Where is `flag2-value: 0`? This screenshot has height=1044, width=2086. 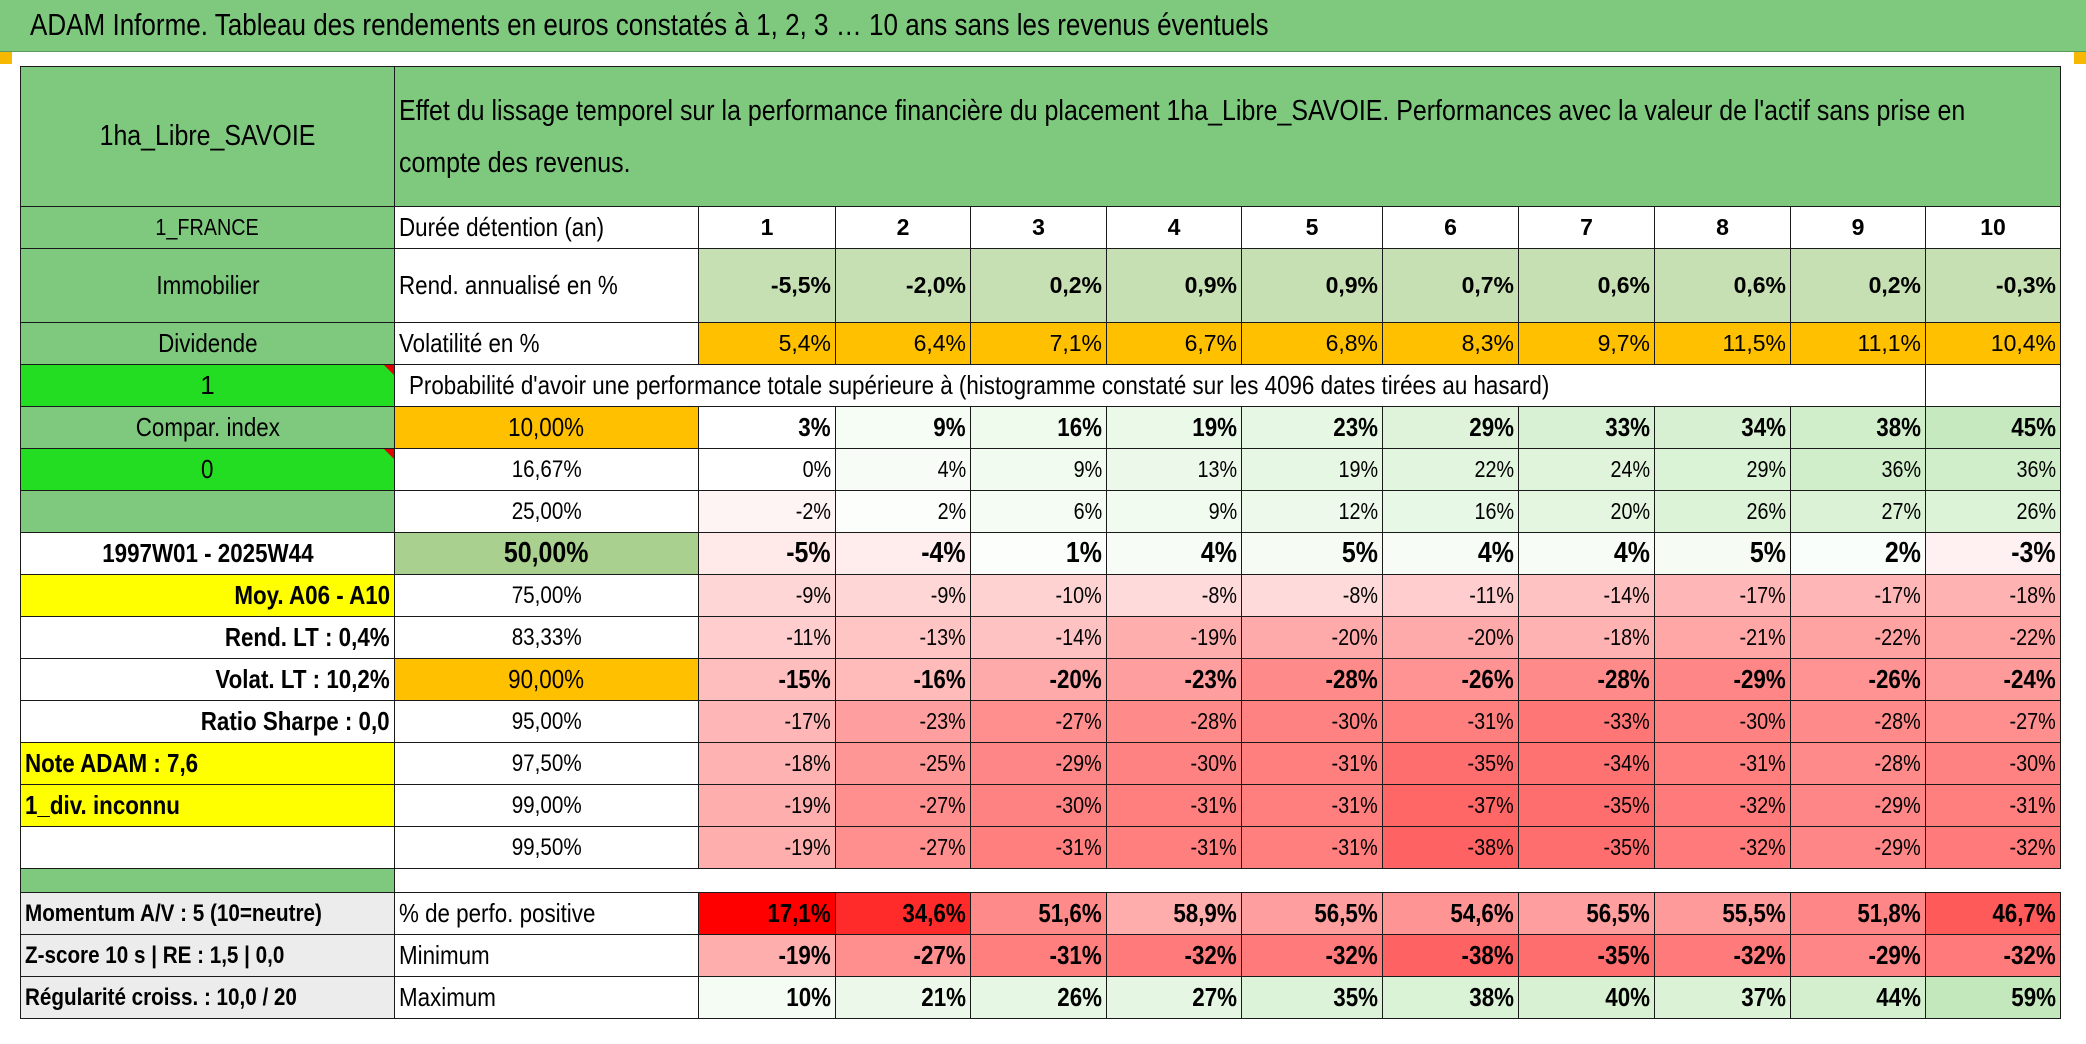 flag2-value: 0 is located at coordinates (207, 469).